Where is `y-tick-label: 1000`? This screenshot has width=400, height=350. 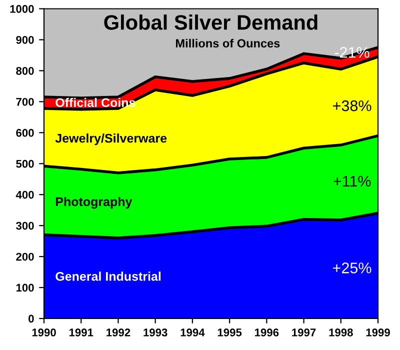 y-tick-label: 1000 is located at coordinates (22, 9).